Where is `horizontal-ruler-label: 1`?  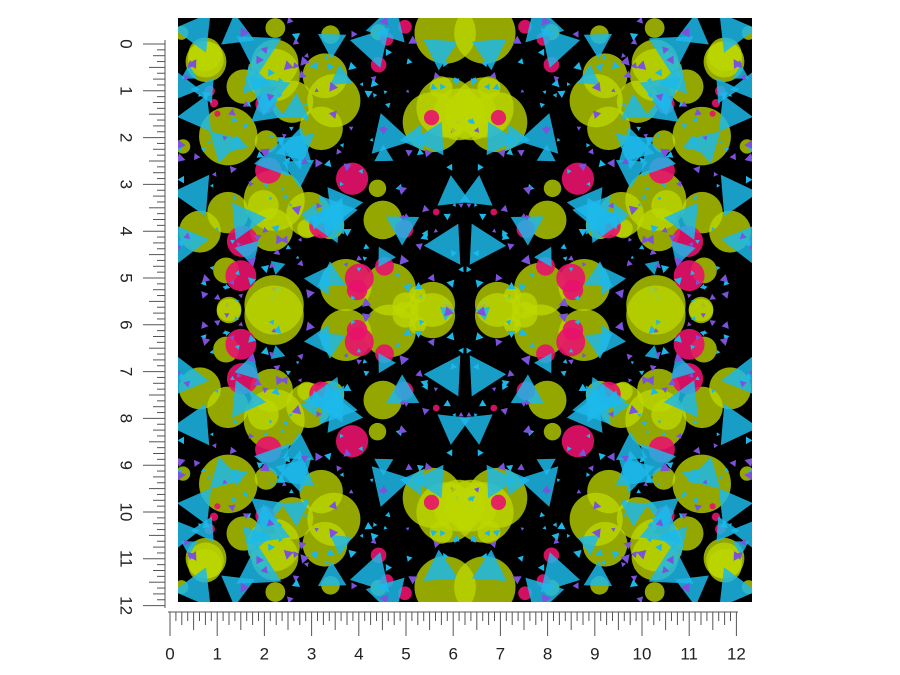
horizontal-ruler-label: 1 is located at coordinates (216, 653).